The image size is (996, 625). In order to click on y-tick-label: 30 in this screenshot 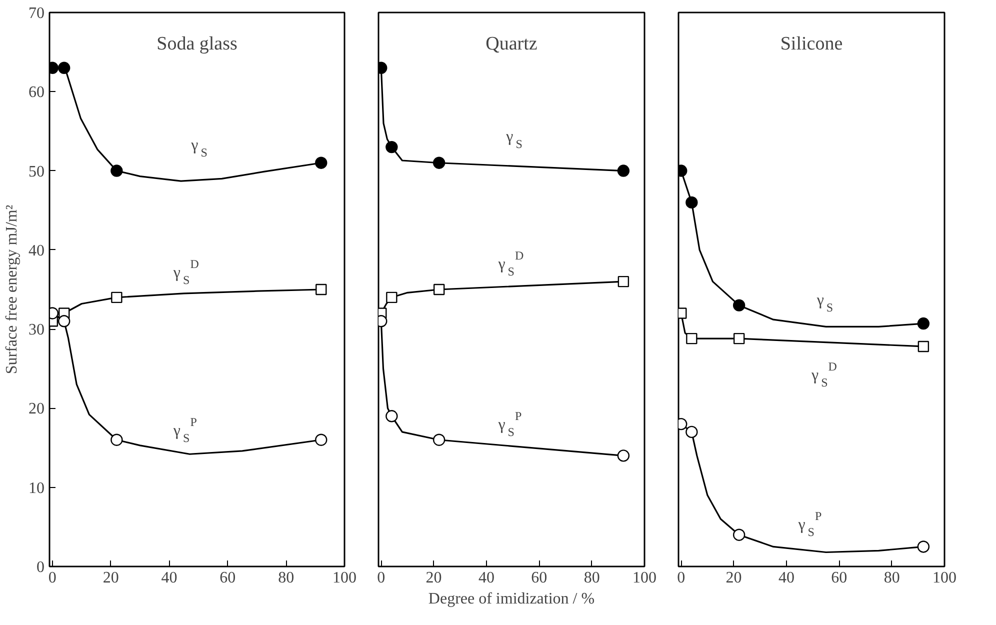, I will do `click(36, 330)`.